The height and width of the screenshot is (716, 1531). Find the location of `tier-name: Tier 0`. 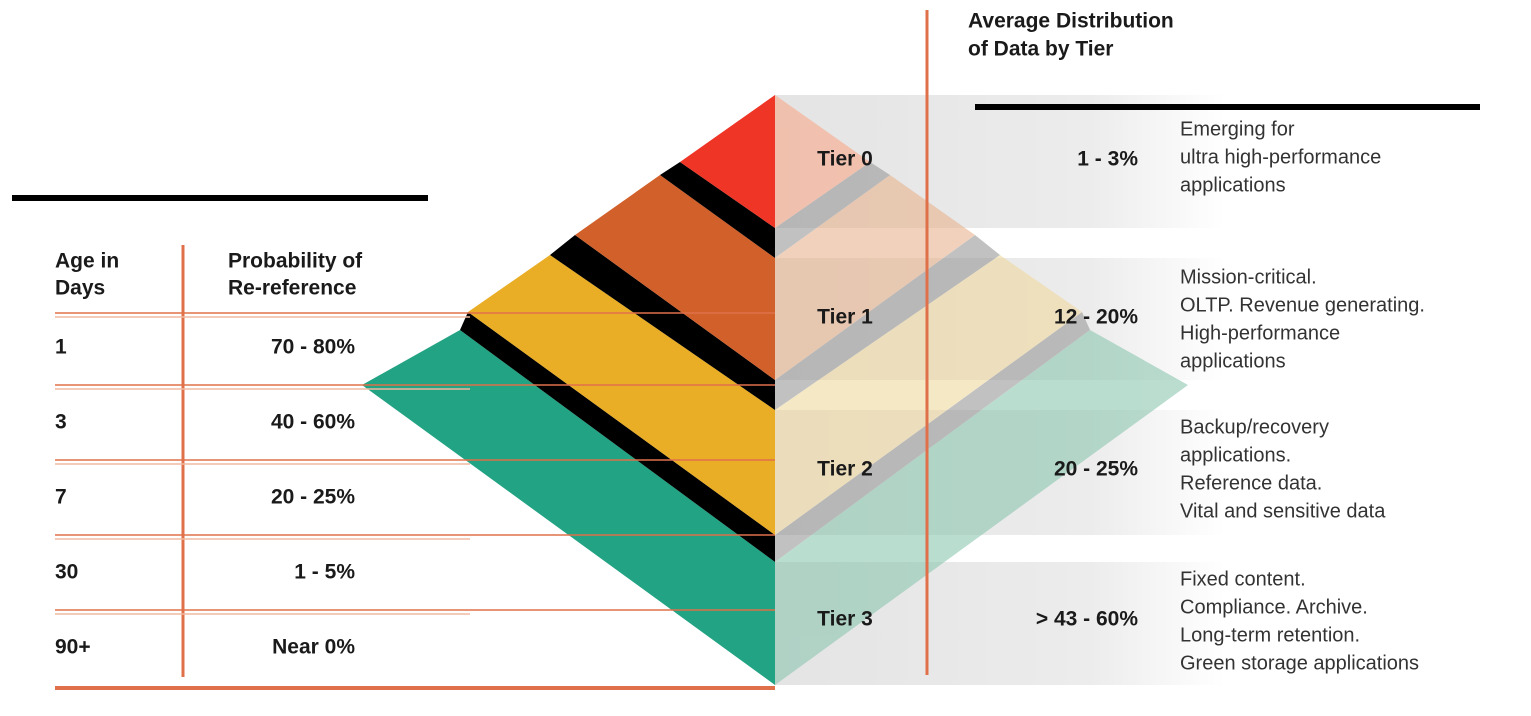

tier-name: Tier 0 is located at coordinates (845, 159).